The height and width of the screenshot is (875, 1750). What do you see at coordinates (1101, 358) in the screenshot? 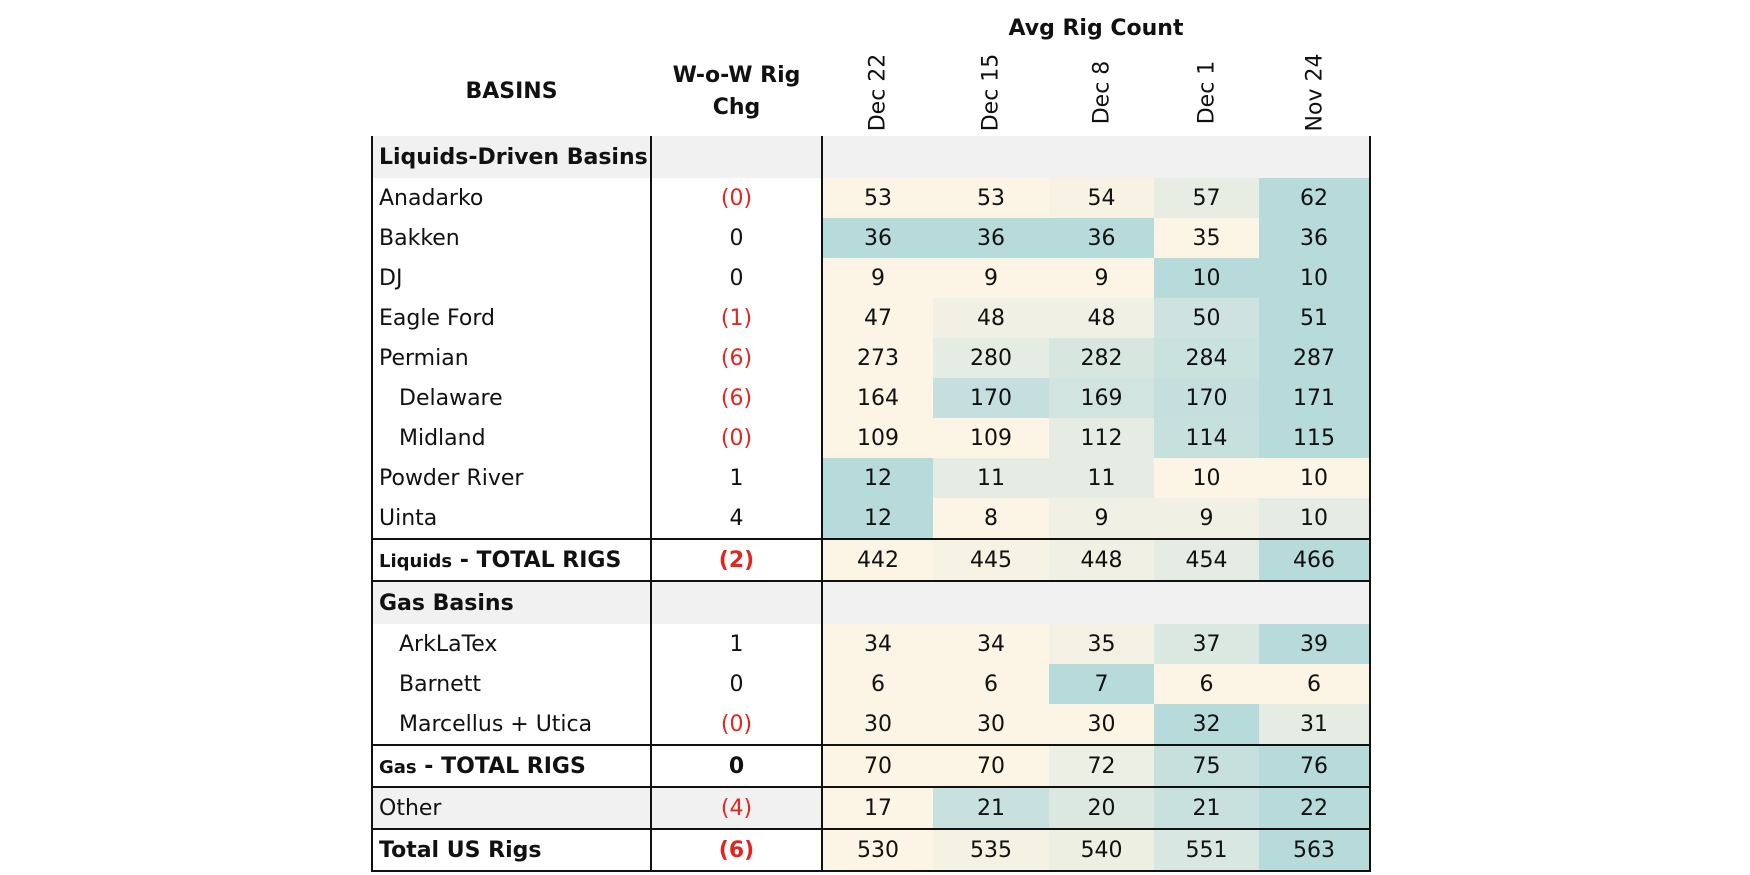
I see `rig-count-cell: 282` at bounding box center [1101, 358].